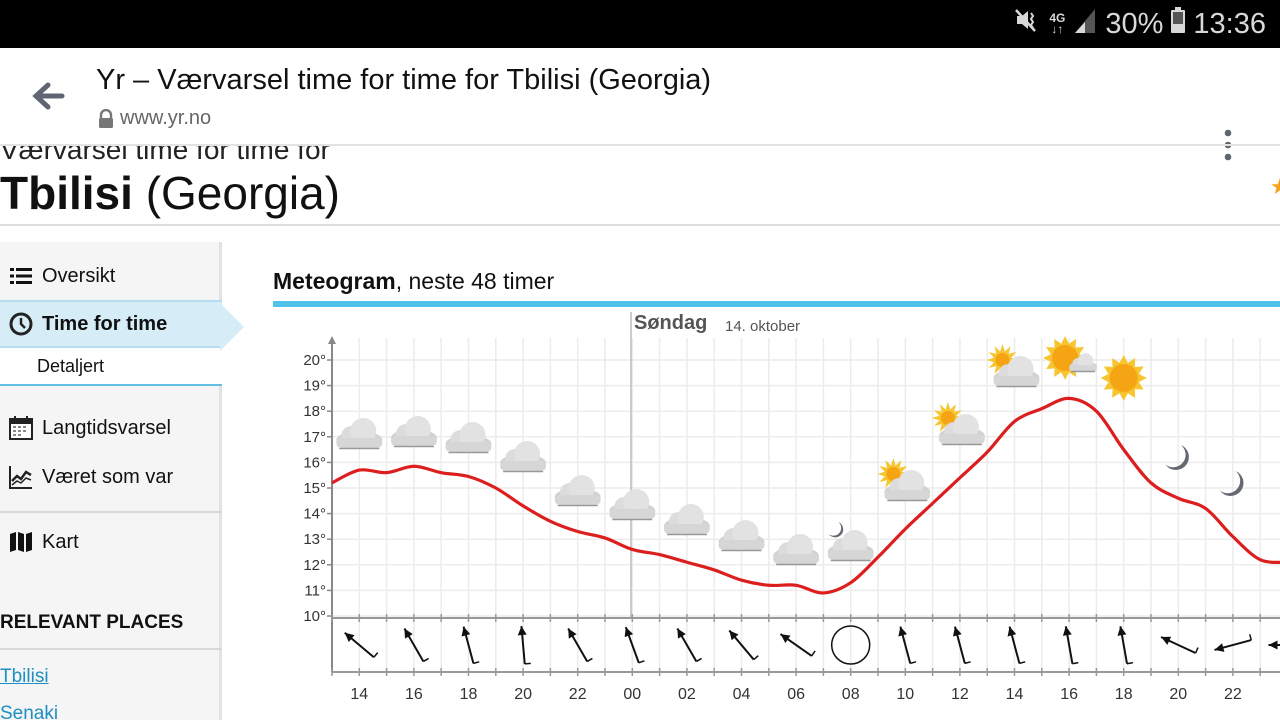  Describe the element at coordinates (314, 411) in the screenshot. I see `svg-text: 18°` at that location.